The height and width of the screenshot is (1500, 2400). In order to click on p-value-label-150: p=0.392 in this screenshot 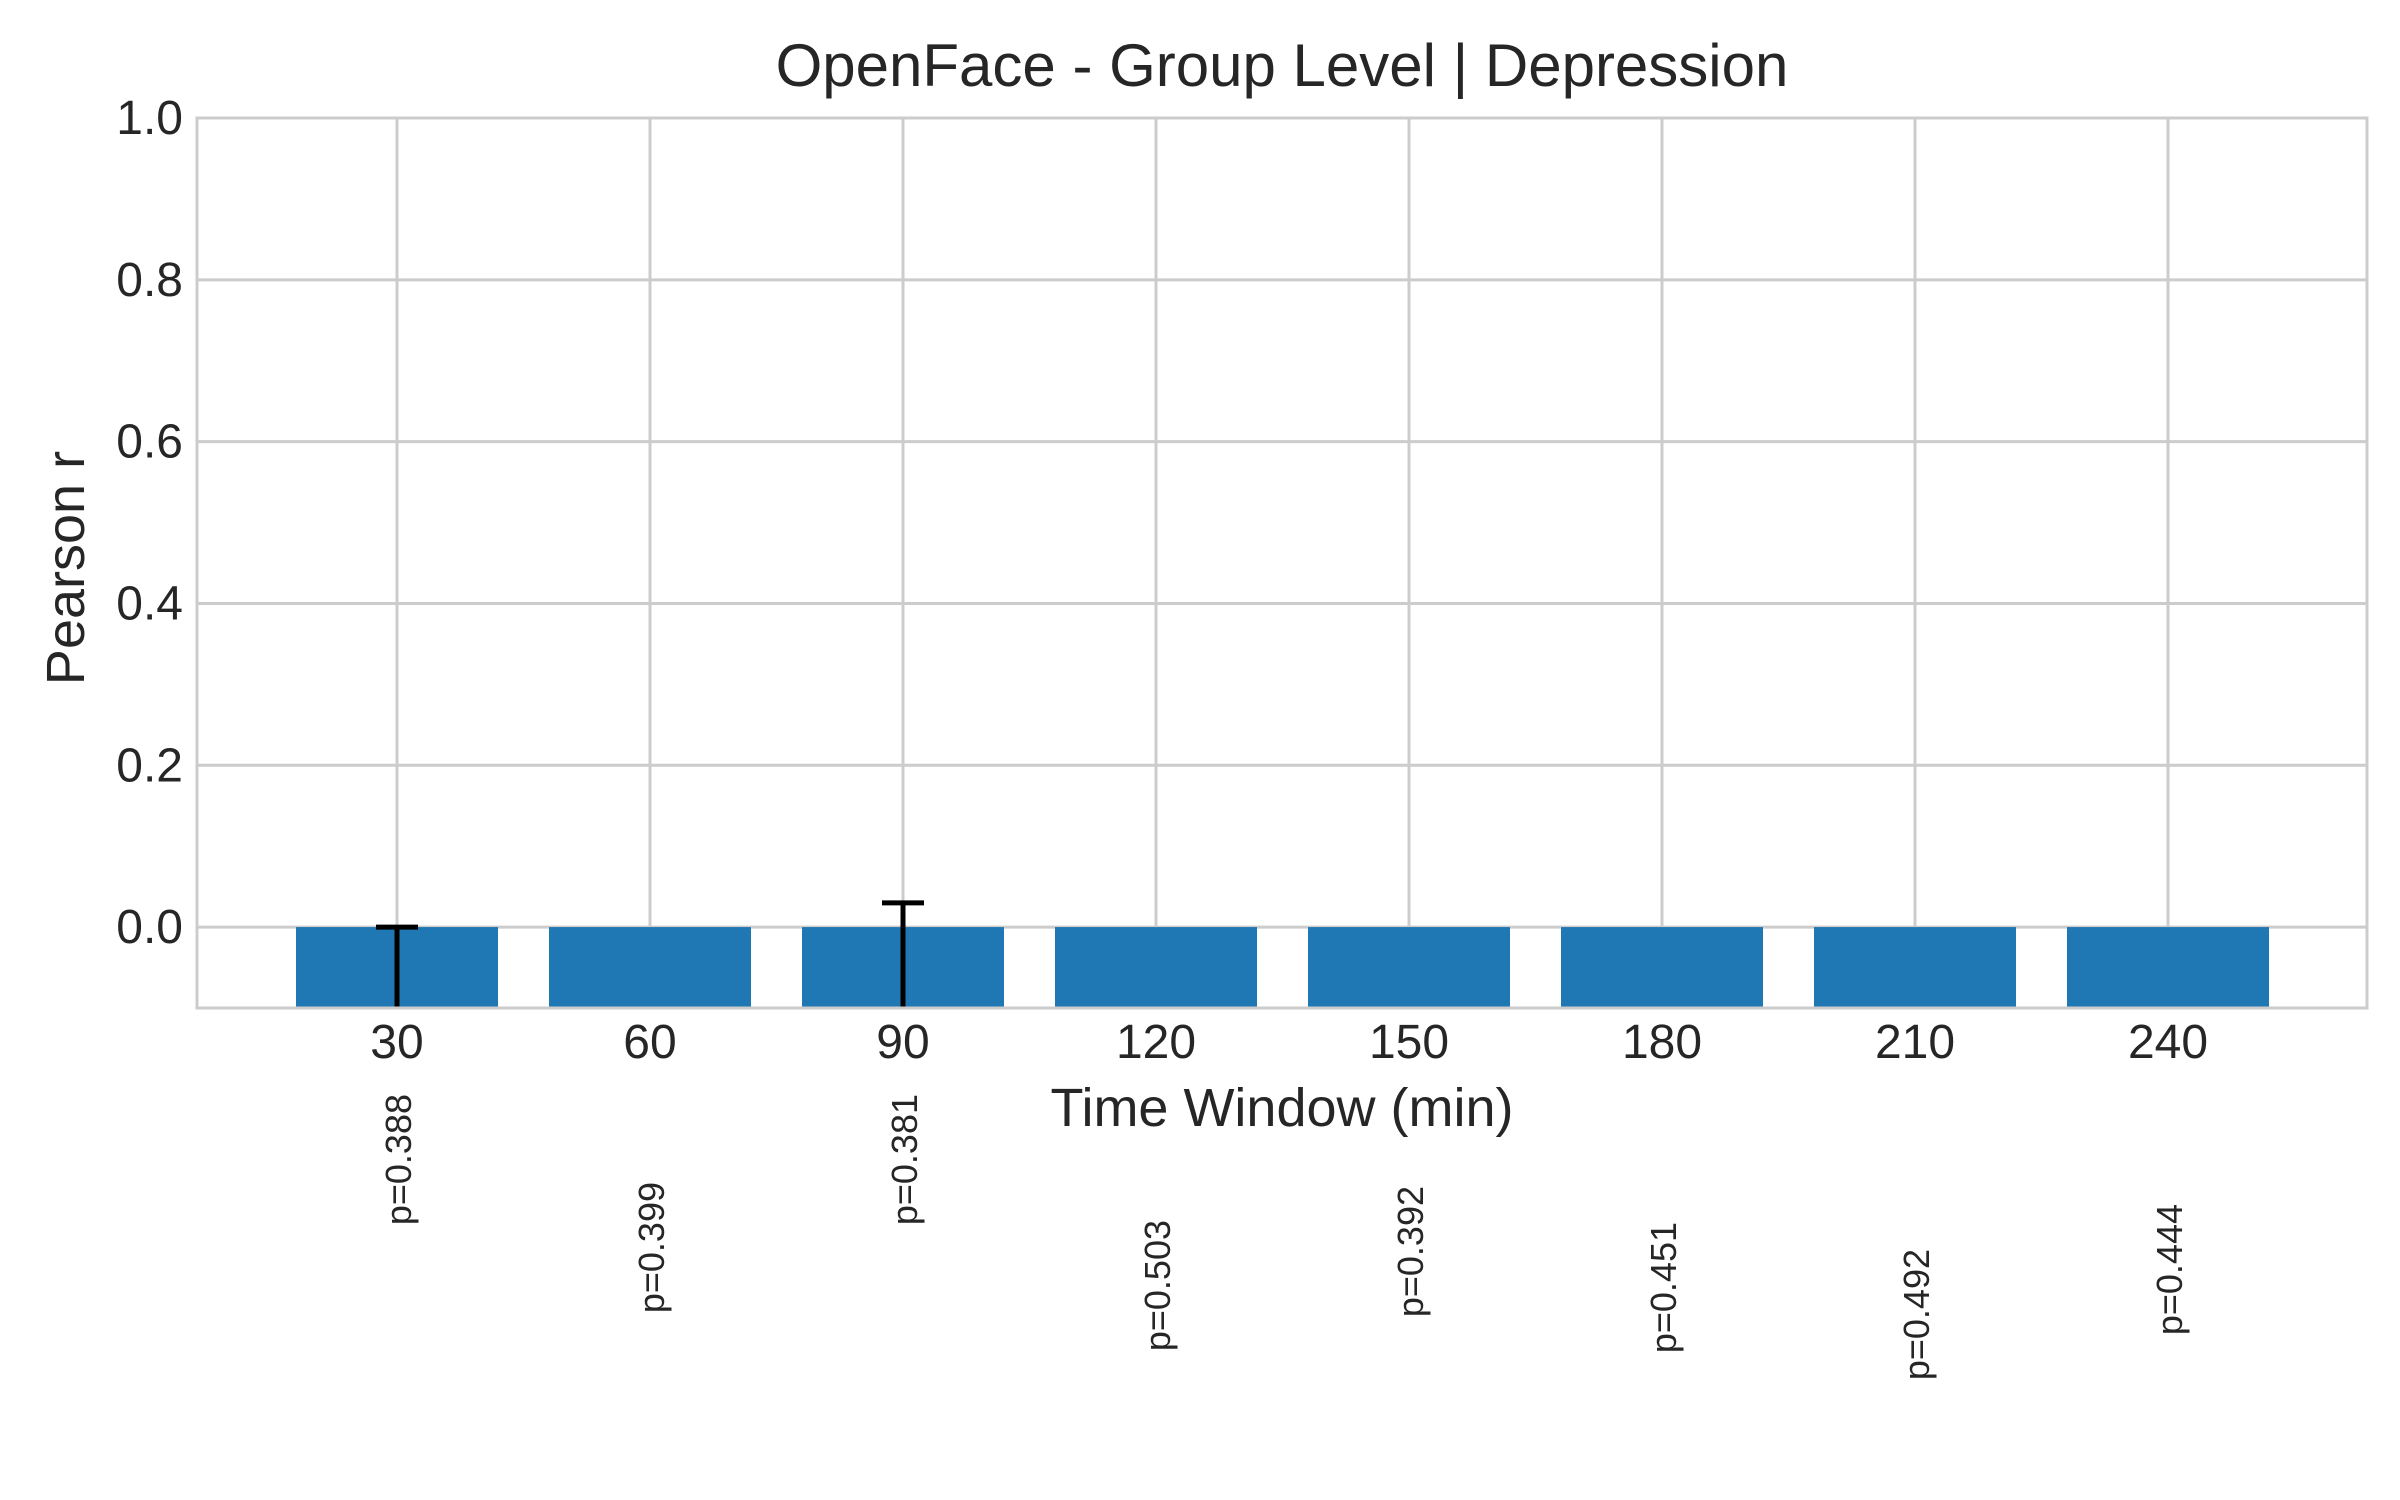, I will do `click(1410, 1251)`.